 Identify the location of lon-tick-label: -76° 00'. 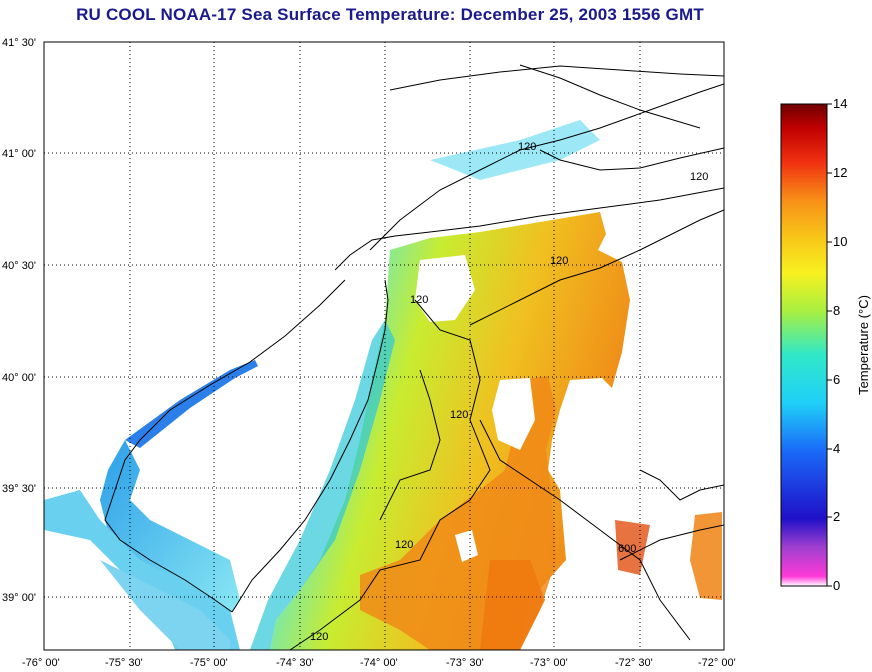
(41, 663).